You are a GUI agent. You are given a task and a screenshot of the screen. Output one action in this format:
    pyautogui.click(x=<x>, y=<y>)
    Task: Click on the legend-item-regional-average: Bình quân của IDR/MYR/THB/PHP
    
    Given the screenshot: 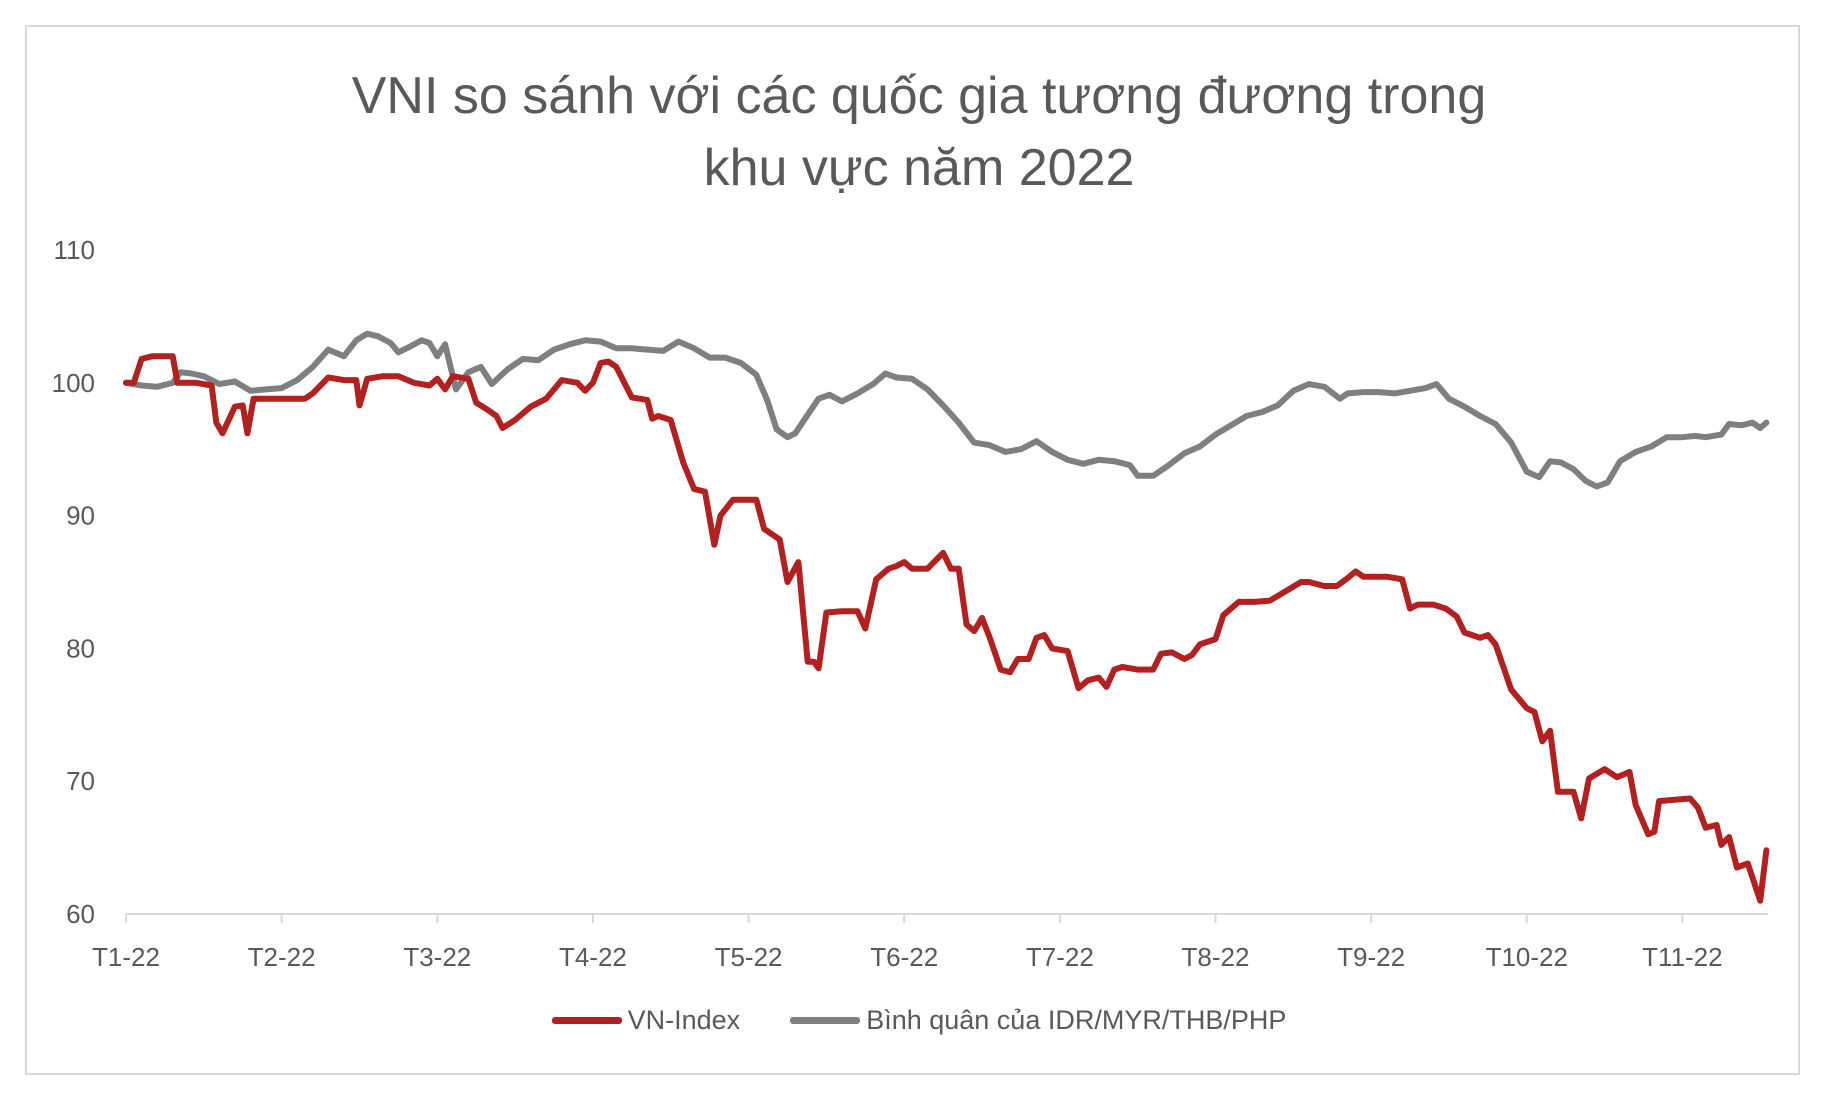 What is the action you would take?
    pyautogui.click(x=1038, y=1020)
    